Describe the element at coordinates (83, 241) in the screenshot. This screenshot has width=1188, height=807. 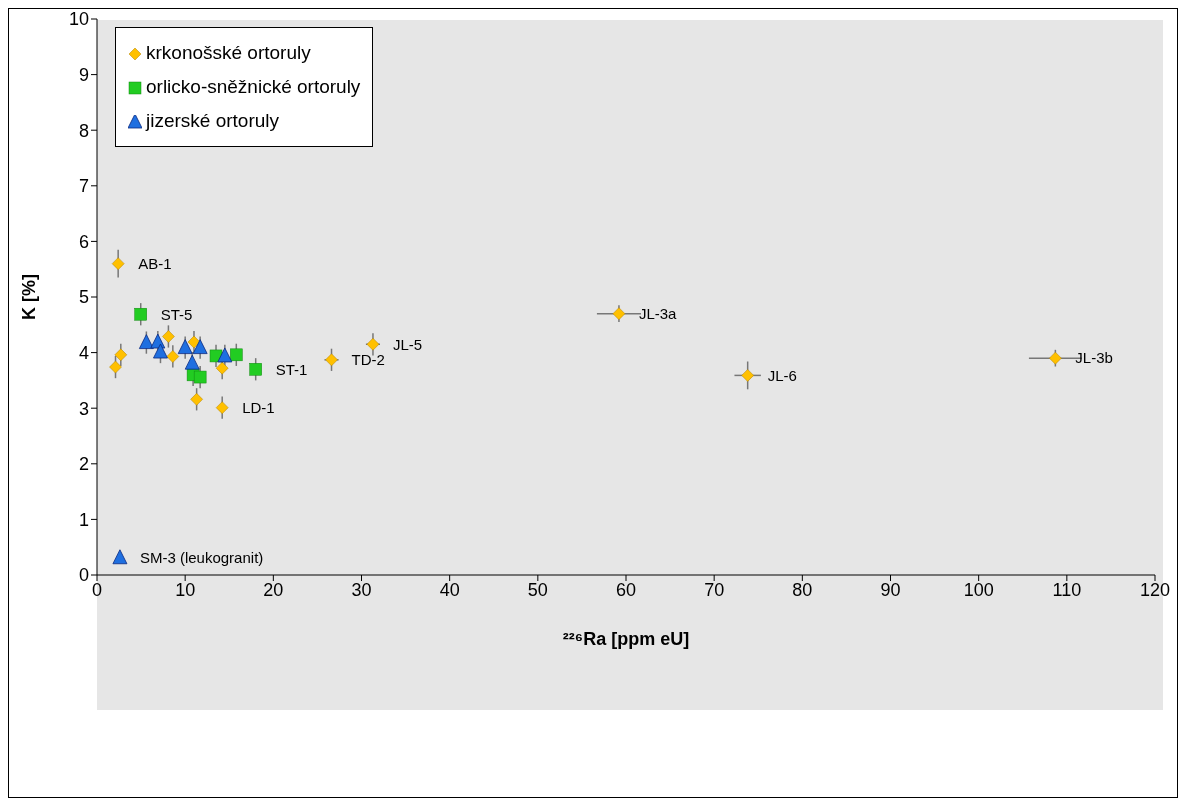
I see `y-tick-label: 6` at that location.